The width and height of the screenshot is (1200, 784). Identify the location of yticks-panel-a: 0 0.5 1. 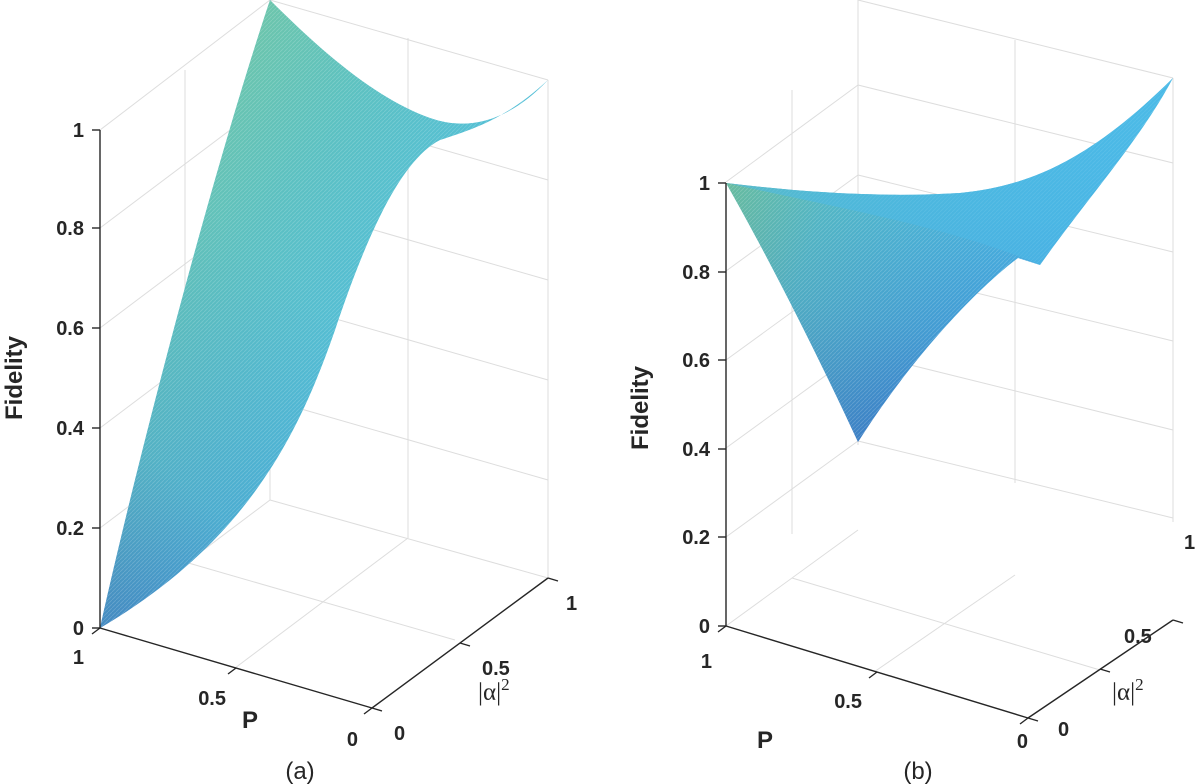
(485, 669).